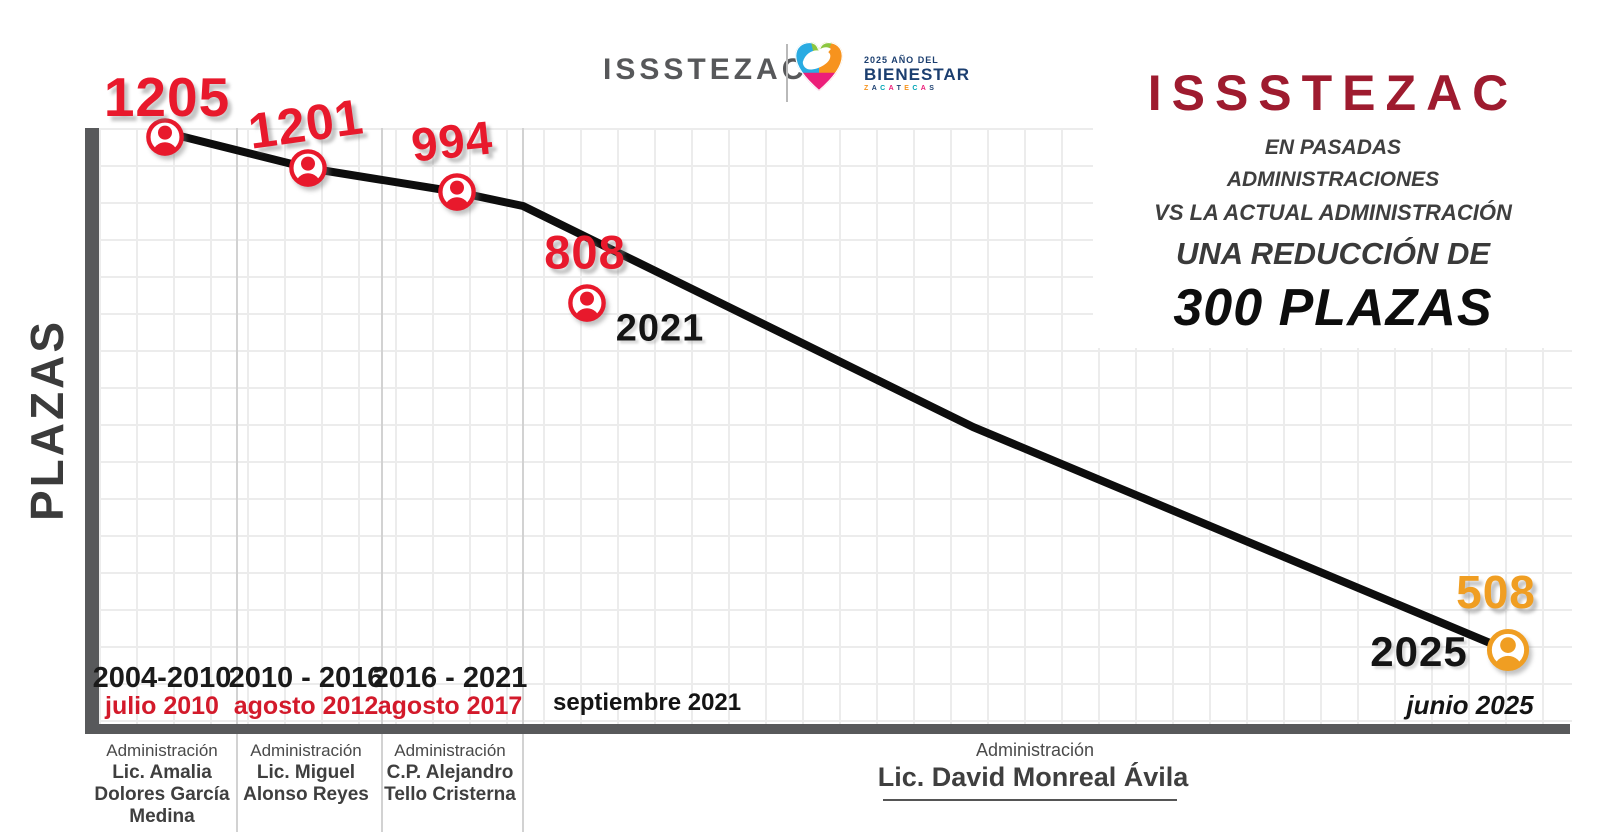  I want to click on badge-zacatecas: ZACATECAS, so click(917, 88).